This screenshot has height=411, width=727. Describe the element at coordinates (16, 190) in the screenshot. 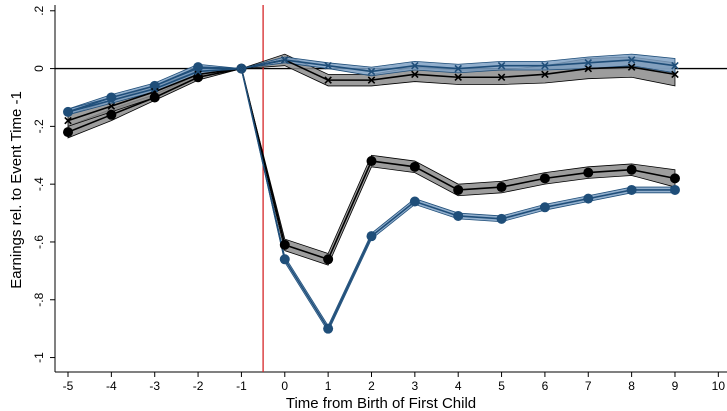

I see `y-axis-title: Earnings rel. to Event Time -1` at that location.